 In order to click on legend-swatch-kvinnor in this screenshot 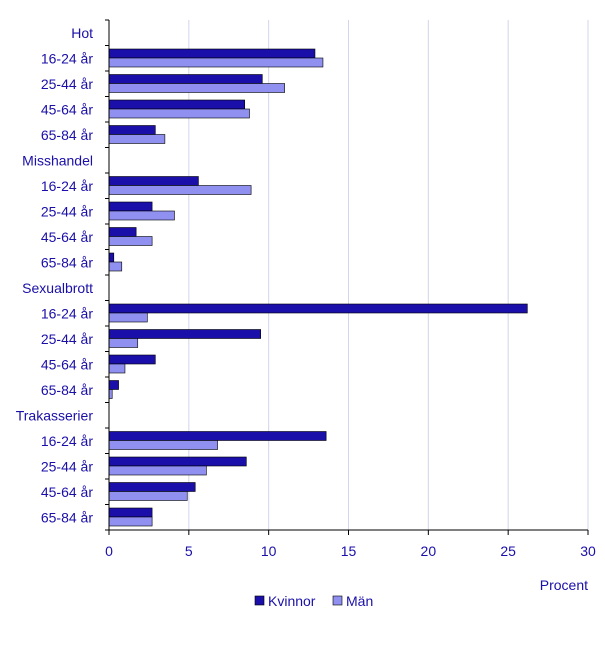, I will do `click(259, 600)`.